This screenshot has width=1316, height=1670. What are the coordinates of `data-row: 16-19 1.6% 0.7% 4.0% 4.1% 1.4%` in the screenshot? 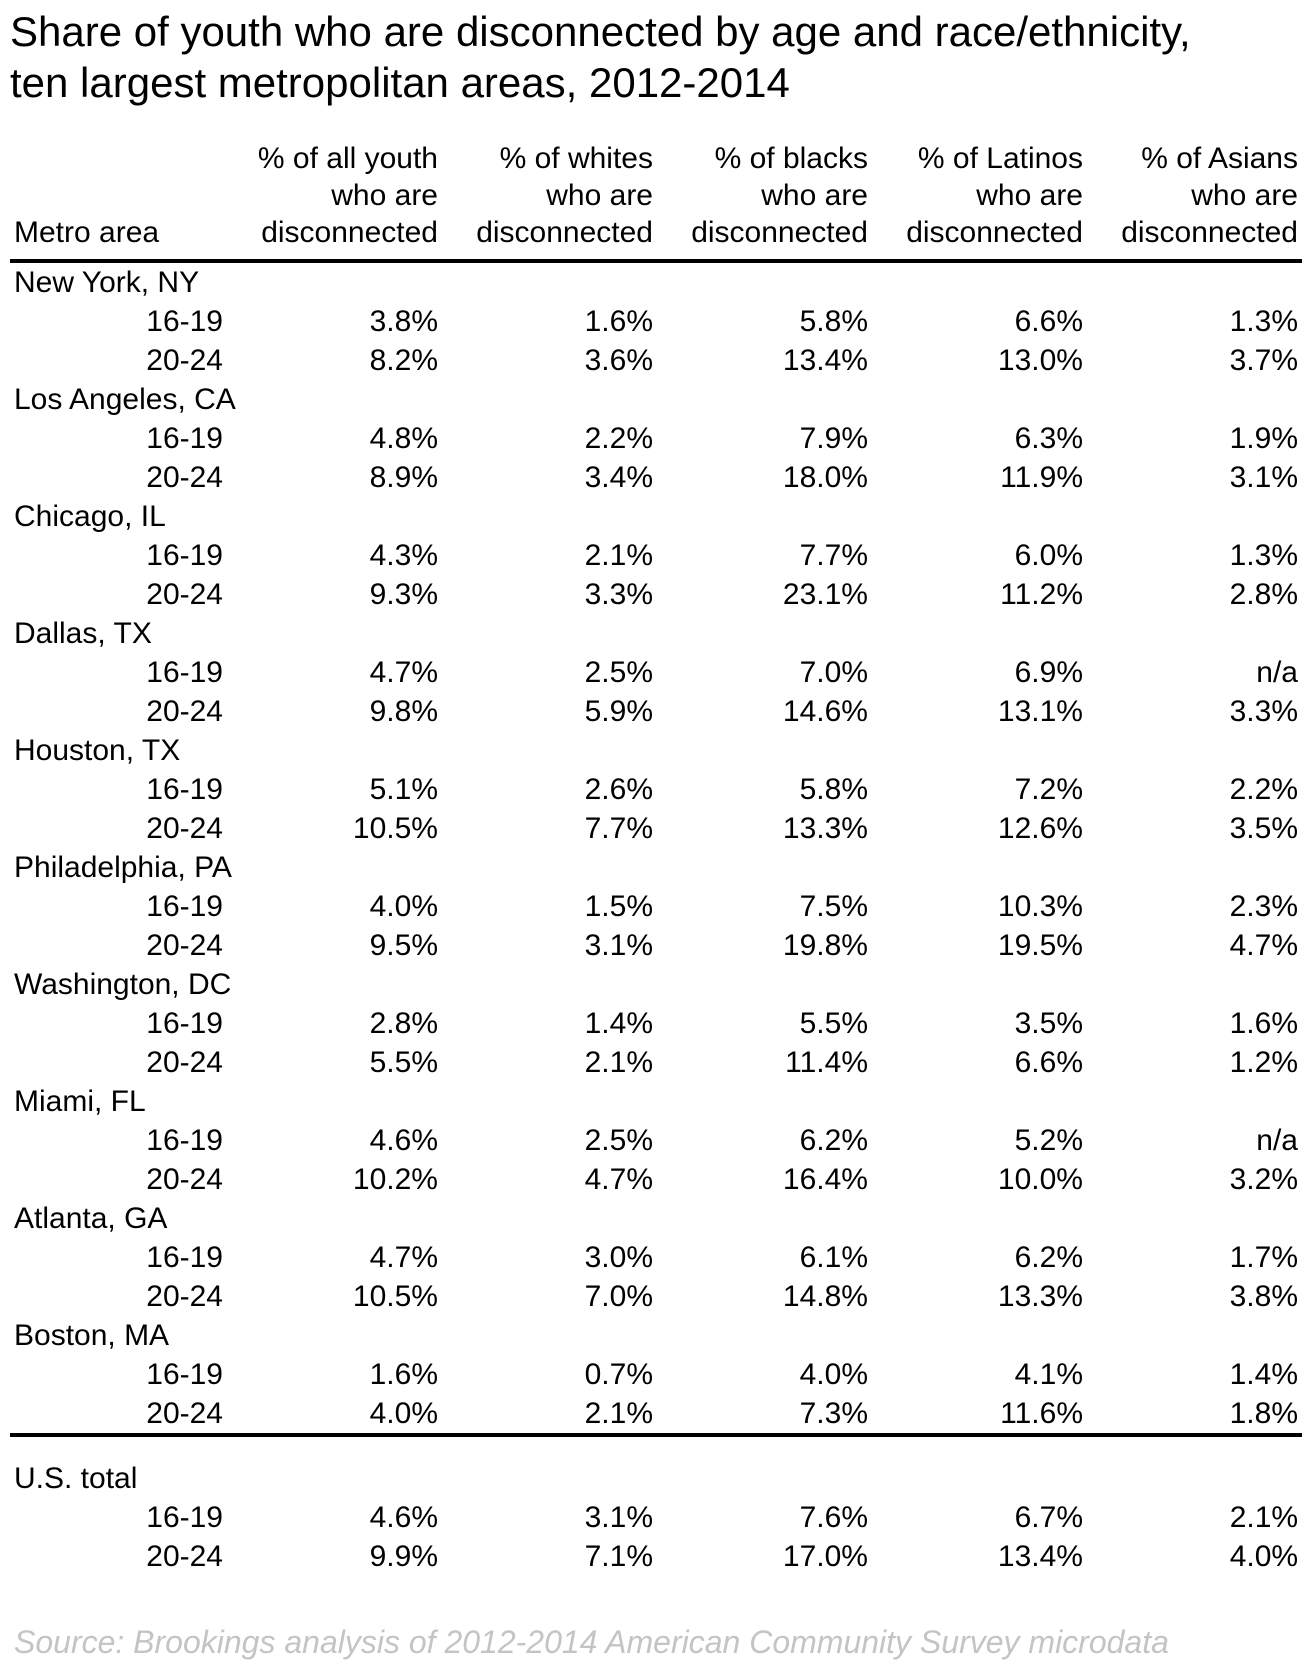 It's located at (656, 1374).